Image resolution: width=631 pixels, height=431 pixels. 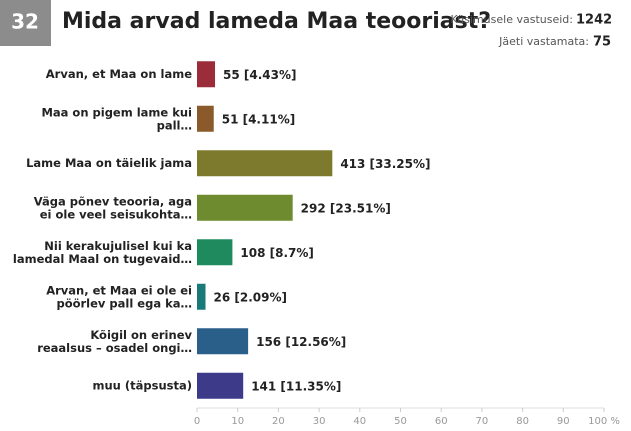 What do you see at coordinates (276, 253) in the screenshot?
I see `value-label: 108 [8.7%]` at bounding box center [276, 253].